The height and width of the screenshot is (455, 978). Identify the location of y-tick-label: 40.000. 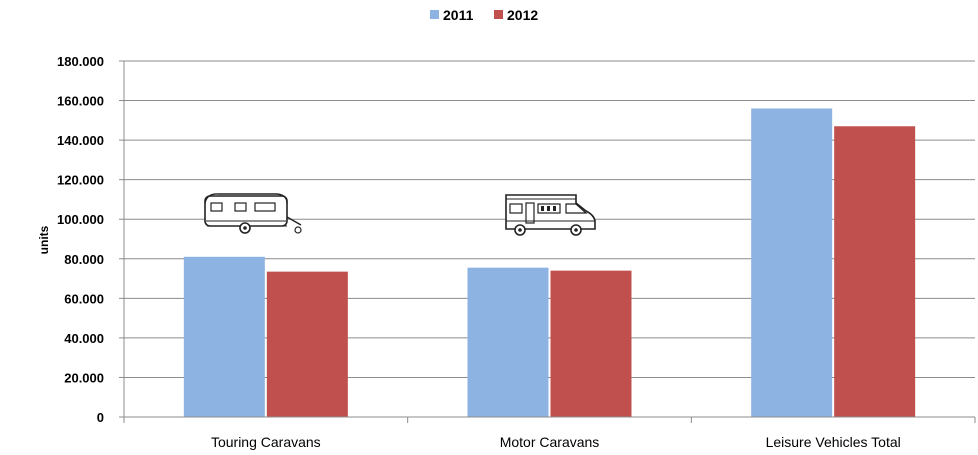
(84, 338).